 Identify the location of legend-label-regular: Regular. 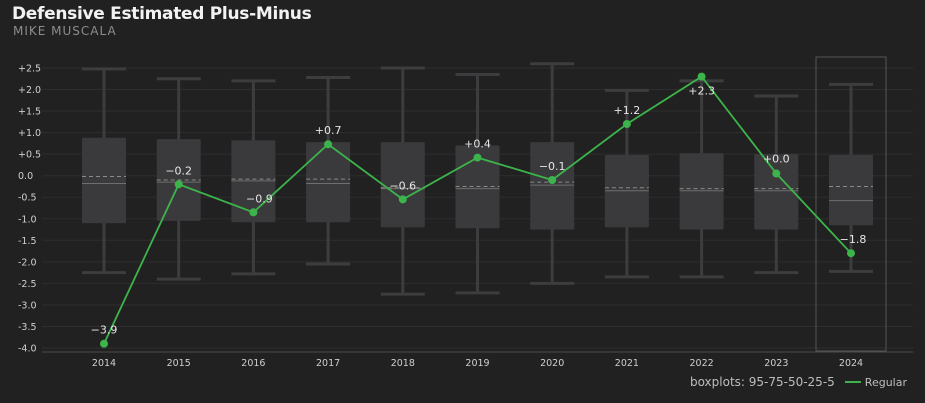
(885, 382).